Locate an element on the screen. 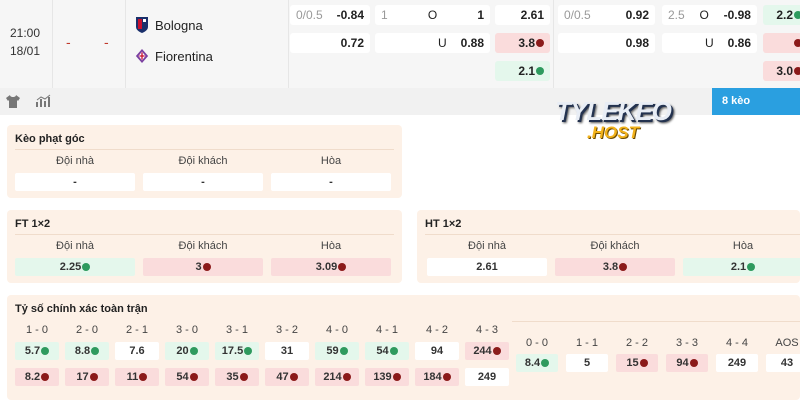  ft-1x2-panel: FT 1×2 Đội nhà Đội khách Hòa 2.25 3 3.09 is located at coordinates (204, 246).